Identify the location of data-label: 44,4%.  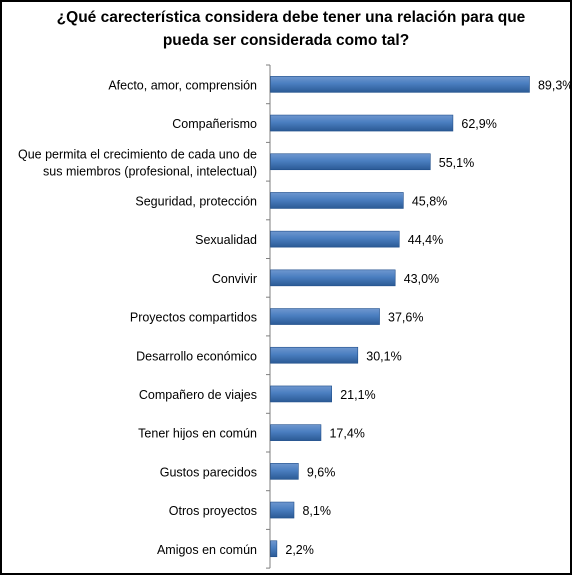
(425, 240).